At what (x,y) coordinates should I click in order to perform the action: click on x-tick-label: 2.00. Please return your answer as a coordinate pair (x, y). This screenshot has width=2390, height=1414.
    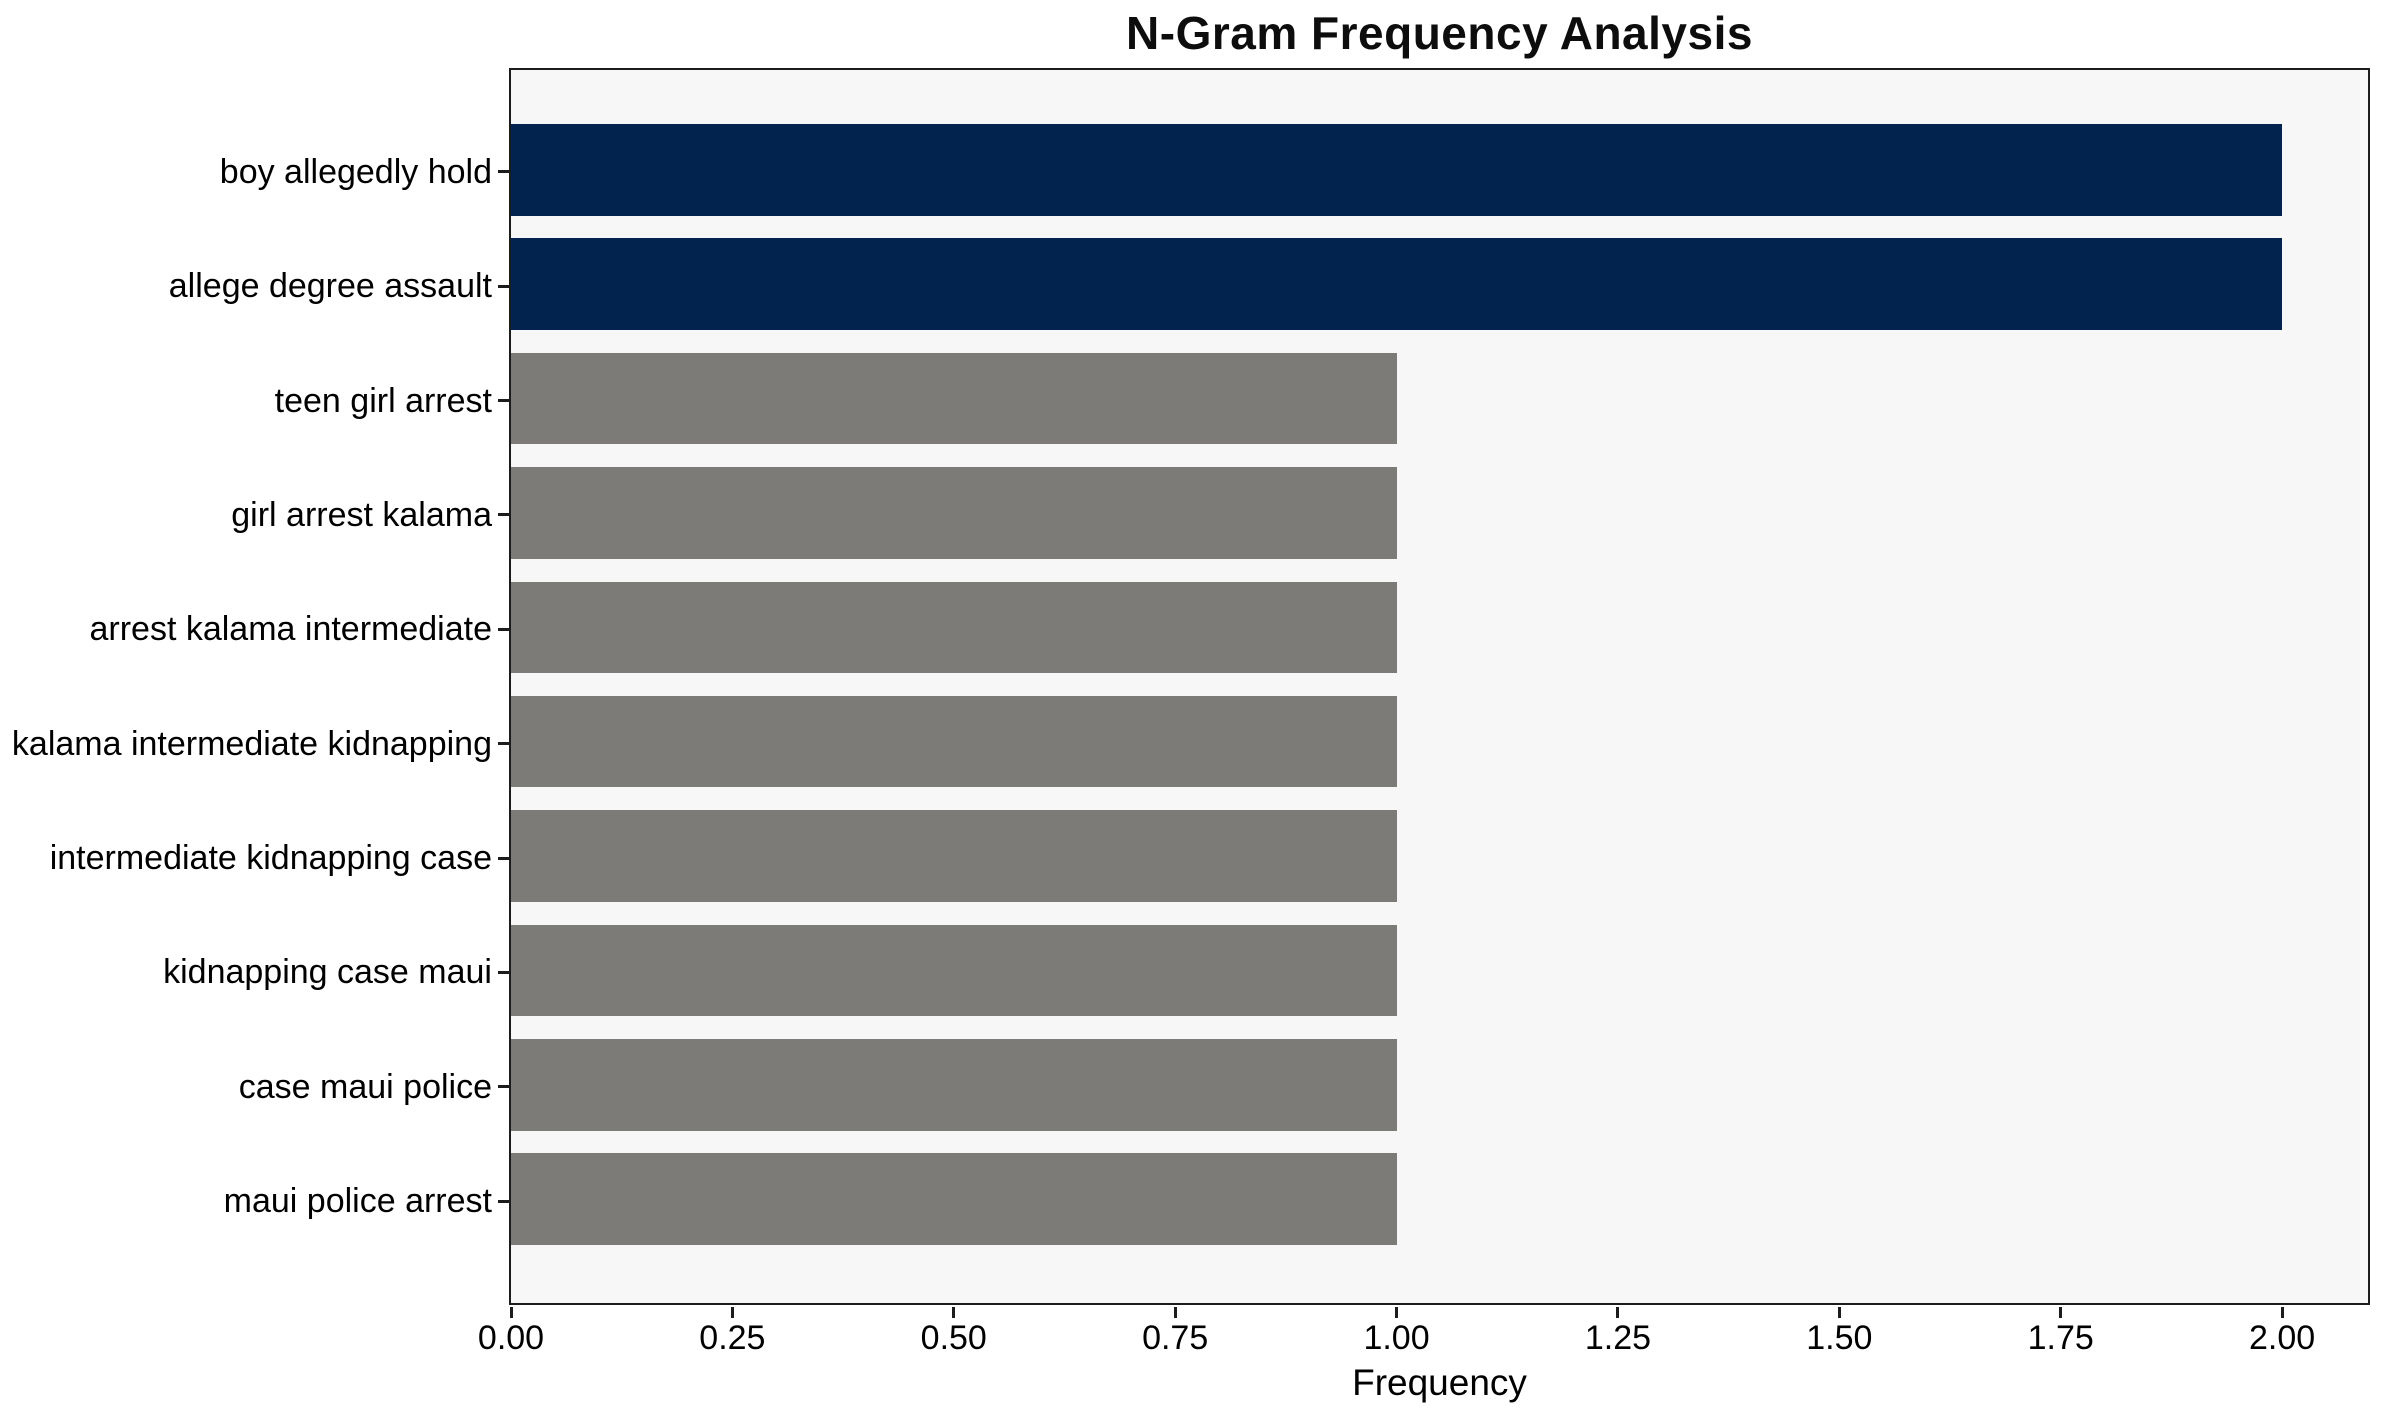
    Looking at the image, I should click on (2282, 1338).